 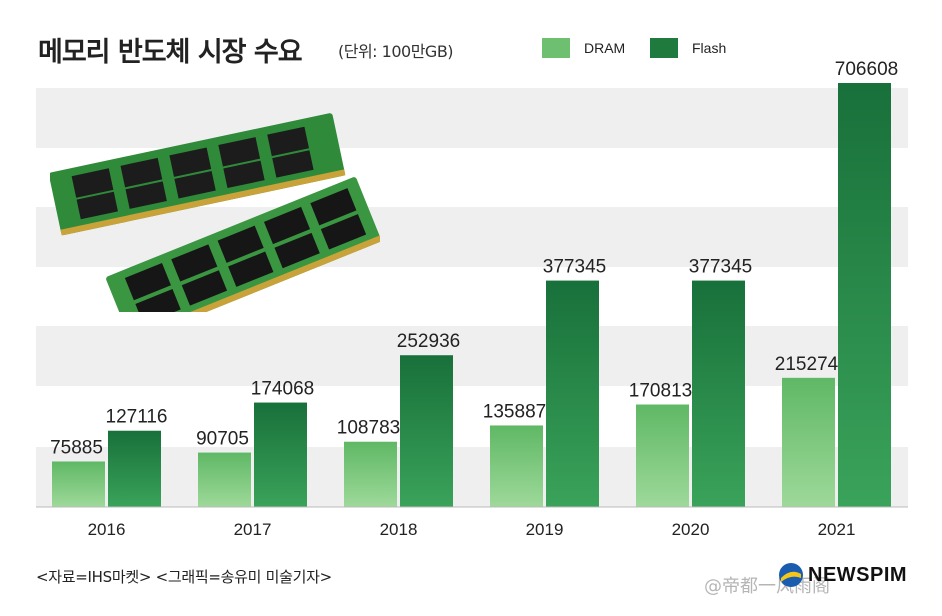 What do you see at coordinates (866, 69) in the screenshot?
I see `data-label-flash-2021: 706608` at bounding box center [866, 69].